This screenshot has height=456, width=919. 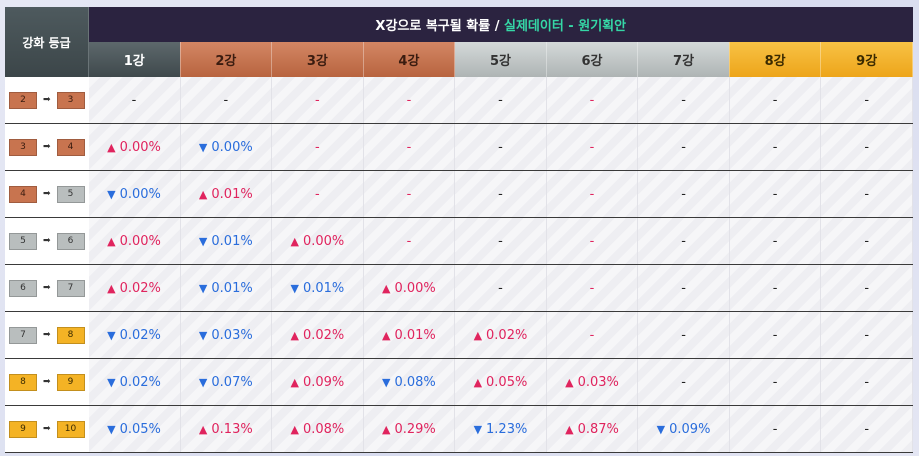 What do you see at coordinates (565, 26) in the screenshot?
I see `title-accent: 실제데이터 - 원기획안` at bounding box center [565, 26].